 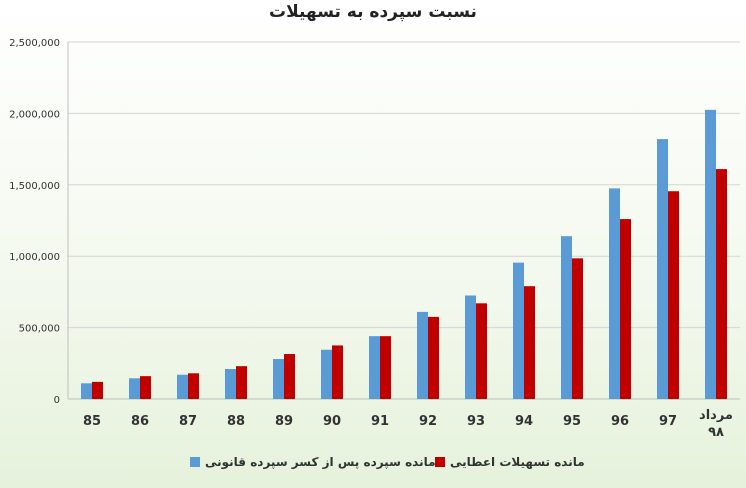 I want to click on x-tick-label: 87, so click(x=188, y=421).